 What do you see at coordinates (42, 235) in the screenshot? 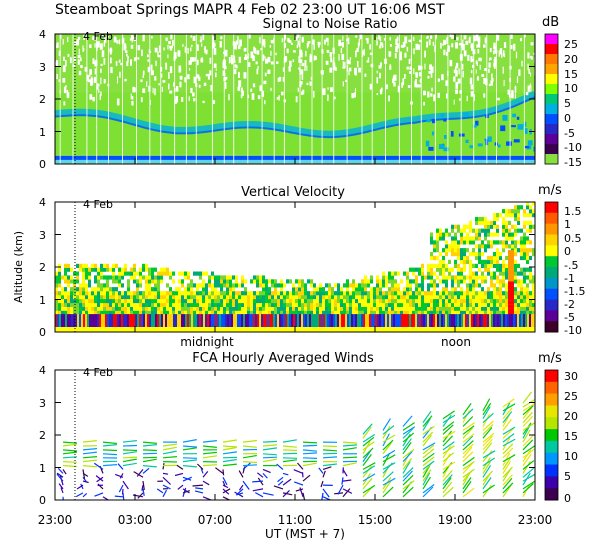
I see `y-tick-label: 3` at bounding box center [42, 235].